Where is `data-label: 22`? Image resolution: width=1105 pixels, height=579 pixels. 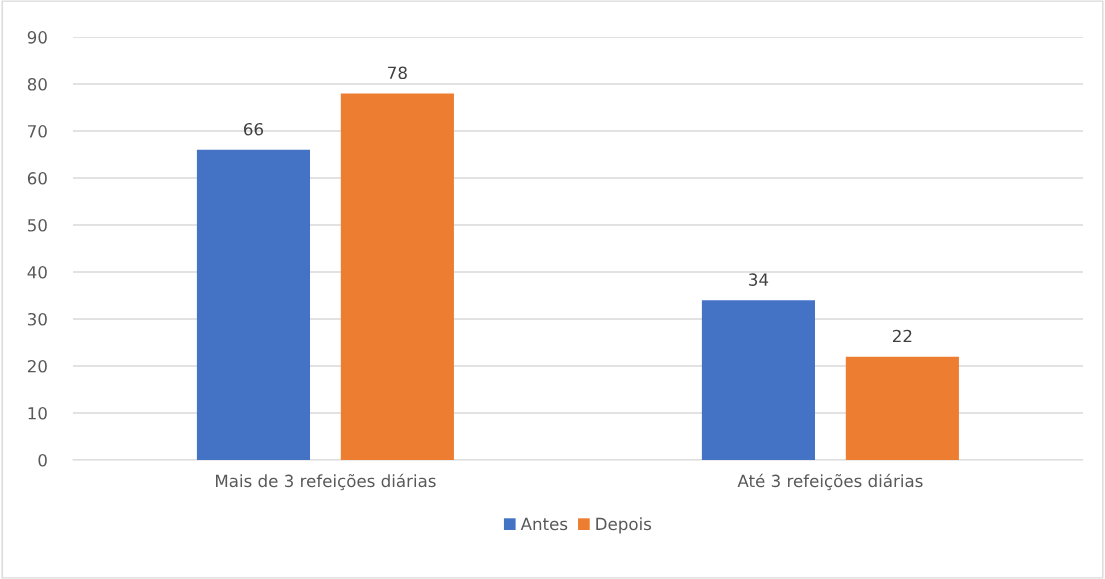 data-label: 22 is located at coordinates (902, 336).